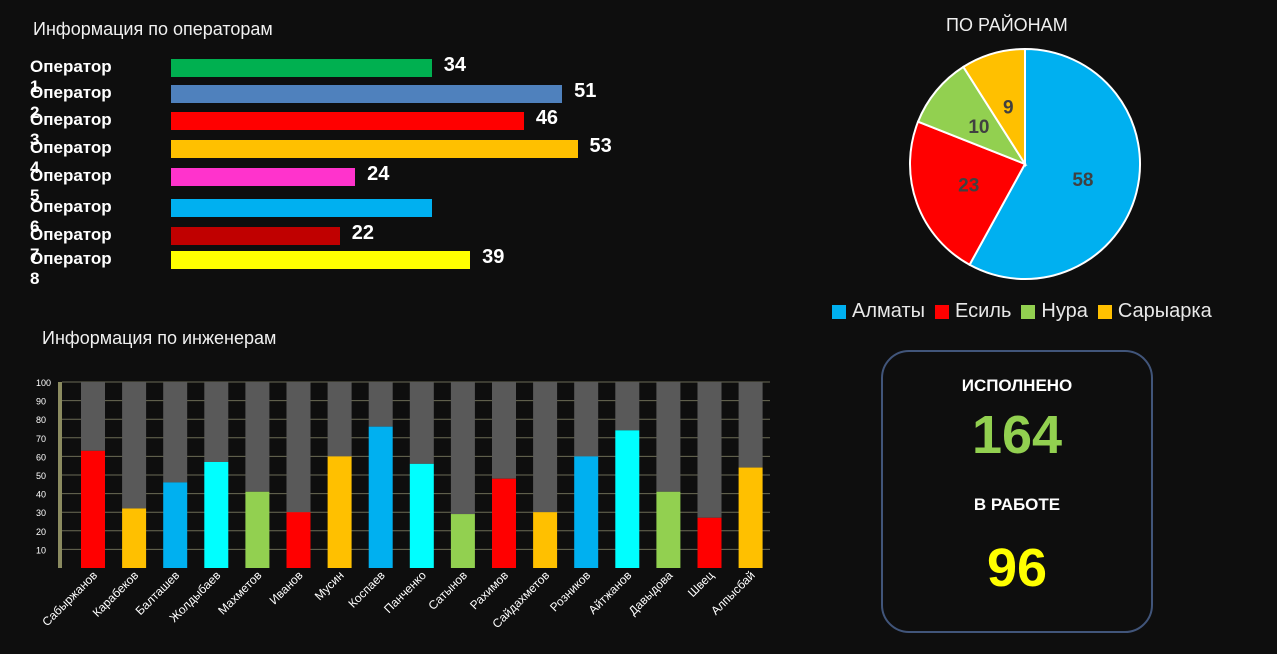  Describe the element at coordinates (69, 598) in the screenshot. I see `x-category-label: Сабыржанов` at that location.